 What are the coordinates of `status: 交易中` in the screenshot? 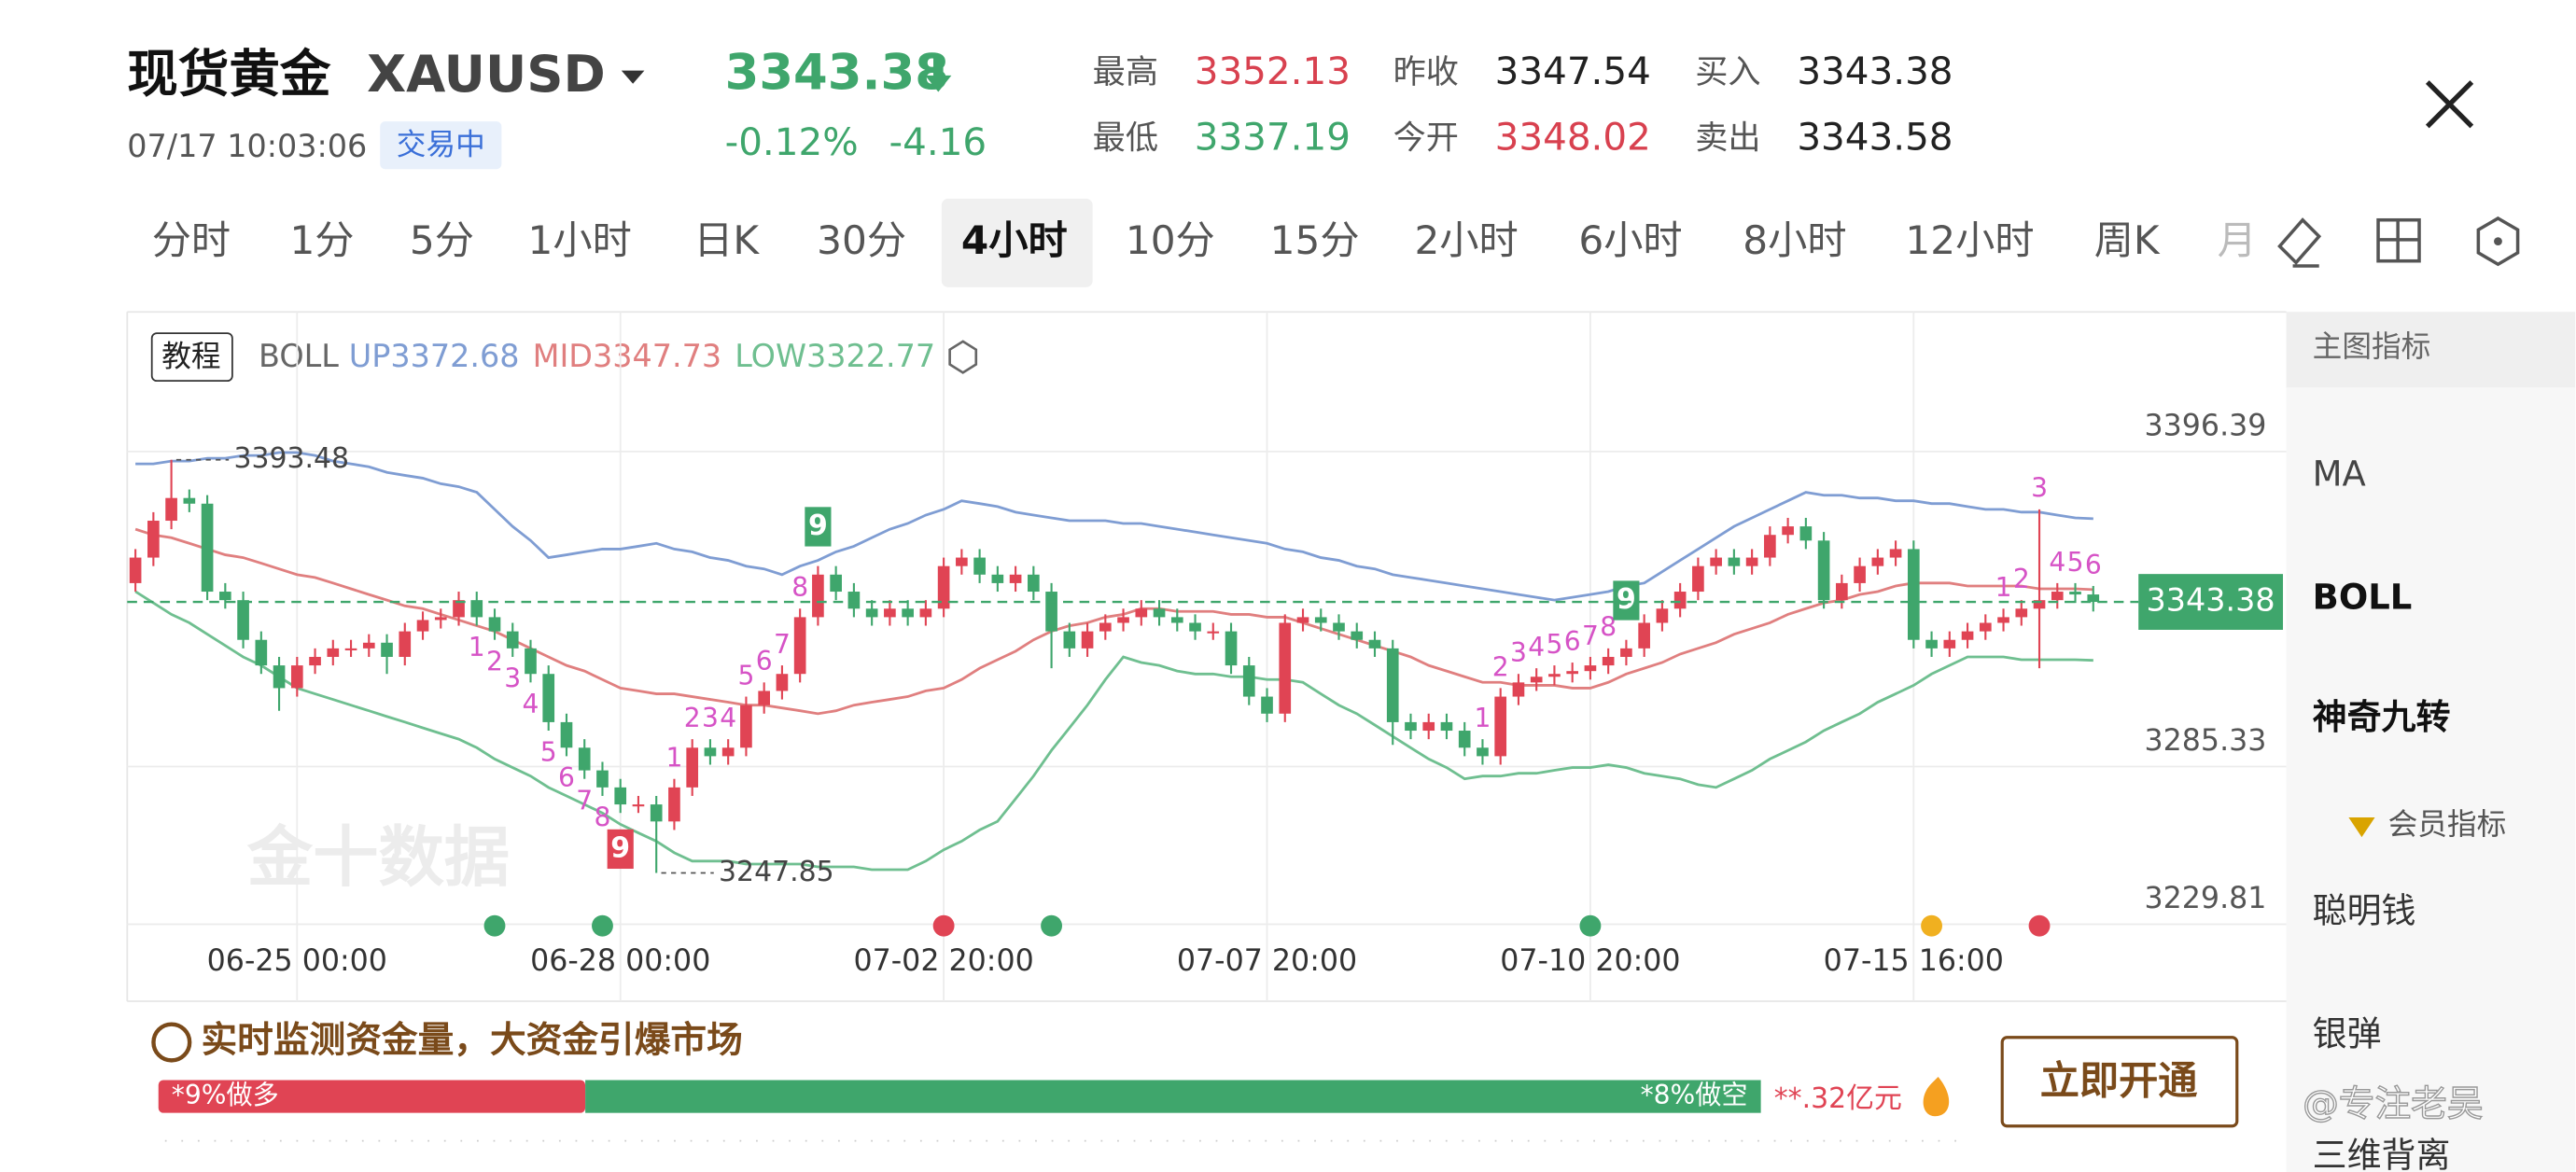 It's located at (441, 145).